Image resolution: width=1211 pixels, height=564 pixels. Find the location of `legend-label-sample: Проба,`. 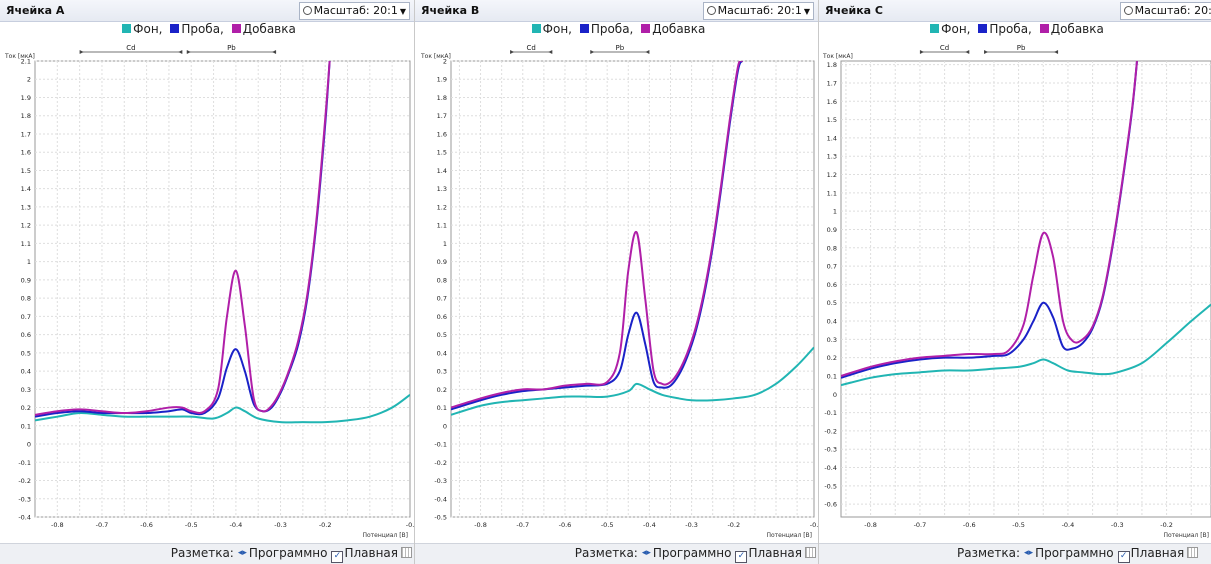

legend-label-sample: Проба, is located at coordinates (202, 29).